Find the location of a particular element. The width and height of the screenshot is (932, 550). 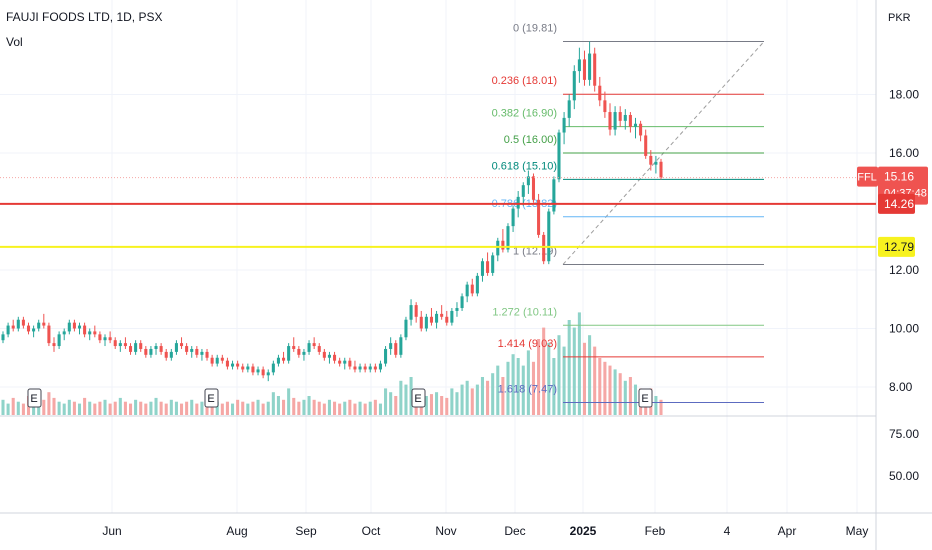

hline-label-text: 12.79 is located at coordinates (899, 247).